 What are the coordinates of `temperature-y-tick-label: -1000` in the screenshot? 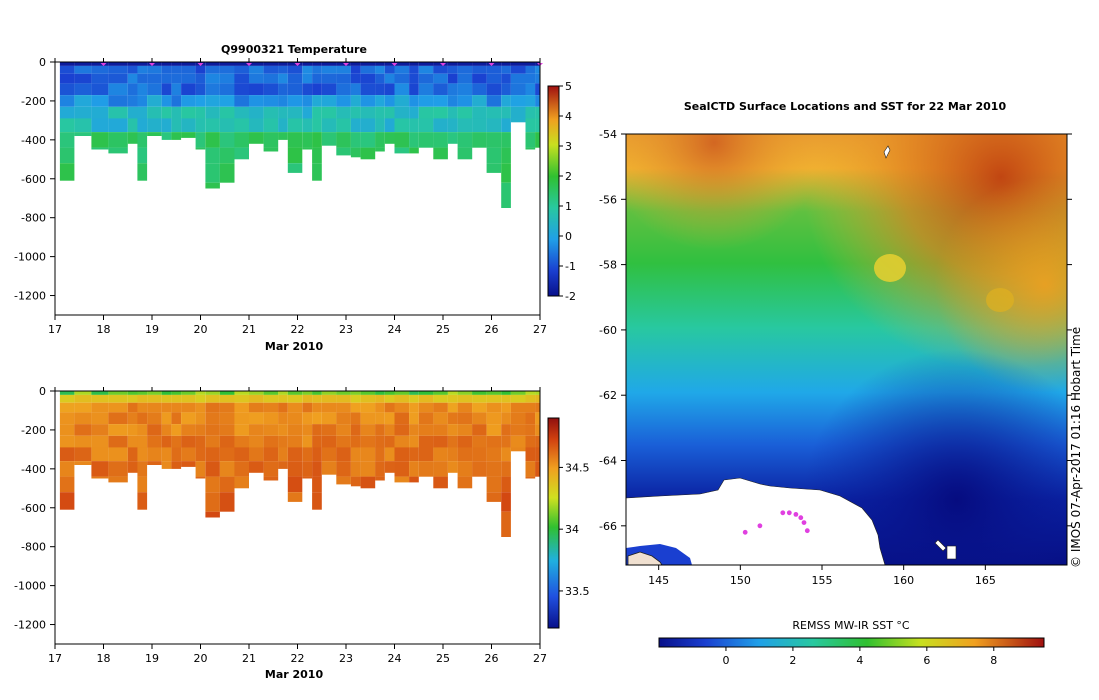 It's located at (30, 257).